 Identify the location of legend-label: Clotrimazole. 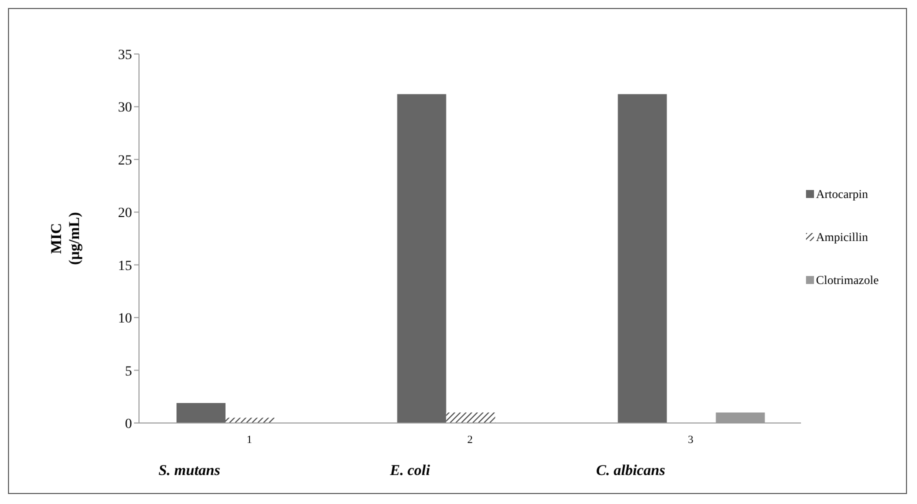
(847, 280).